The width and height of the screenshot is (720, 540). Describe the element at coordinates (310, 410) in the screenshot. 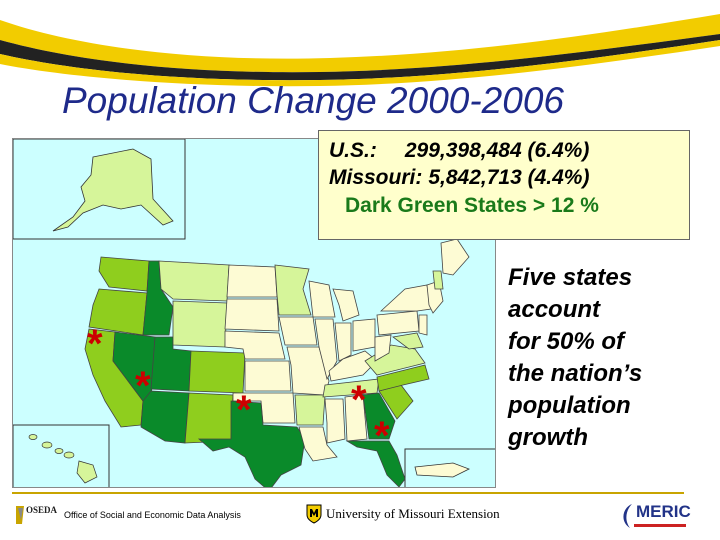

I see `arkansas-state` at that location.